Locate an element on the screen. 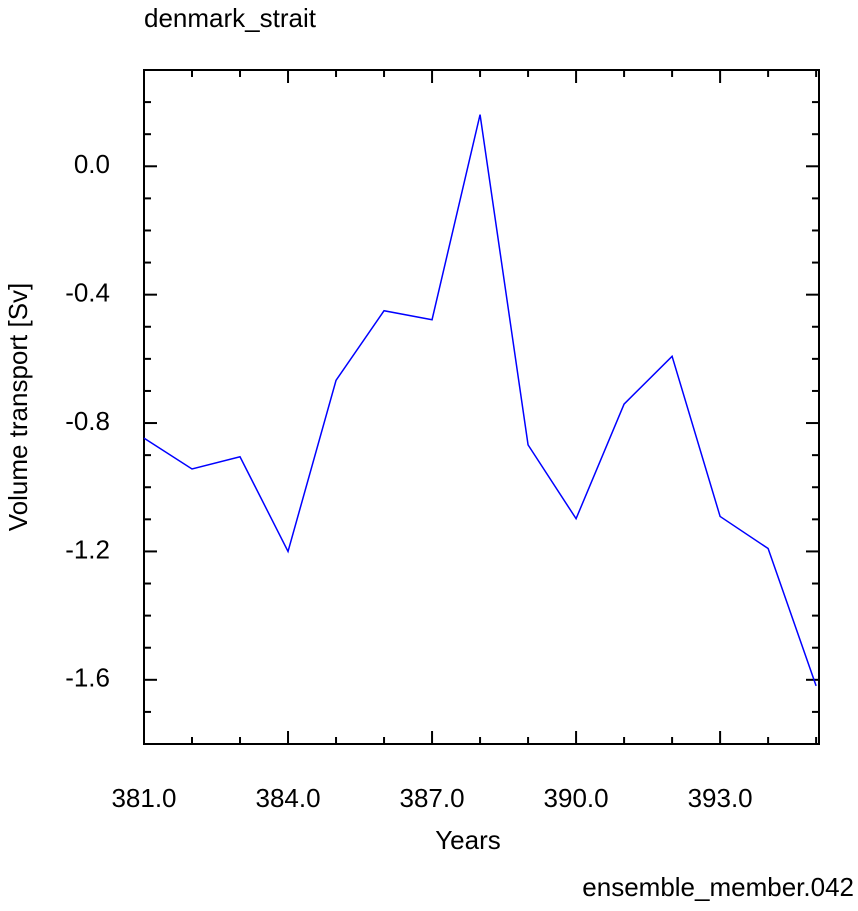  y-tick-label: -0.8 is located at coordinates (87, 421).